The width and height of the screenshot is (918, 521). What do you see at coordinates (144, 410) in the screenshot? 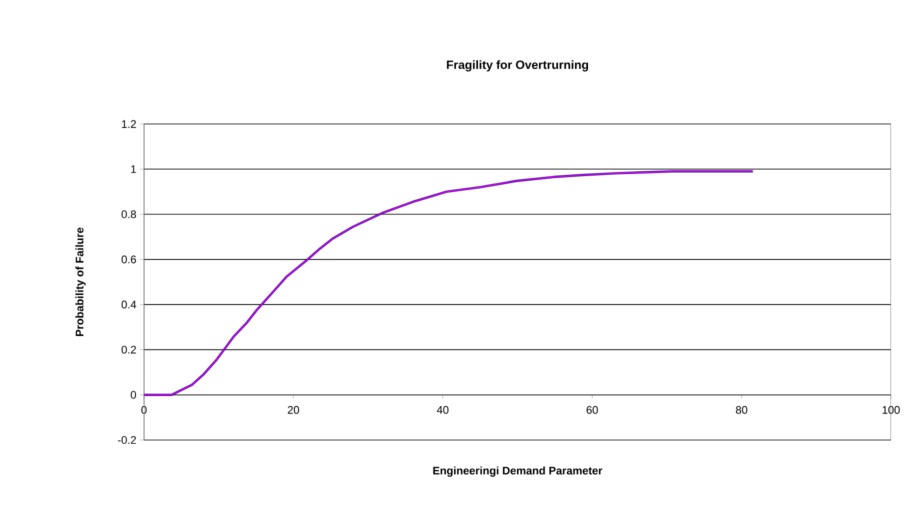
I see `x-tick-label: 0` at bounding box center [144, 410].